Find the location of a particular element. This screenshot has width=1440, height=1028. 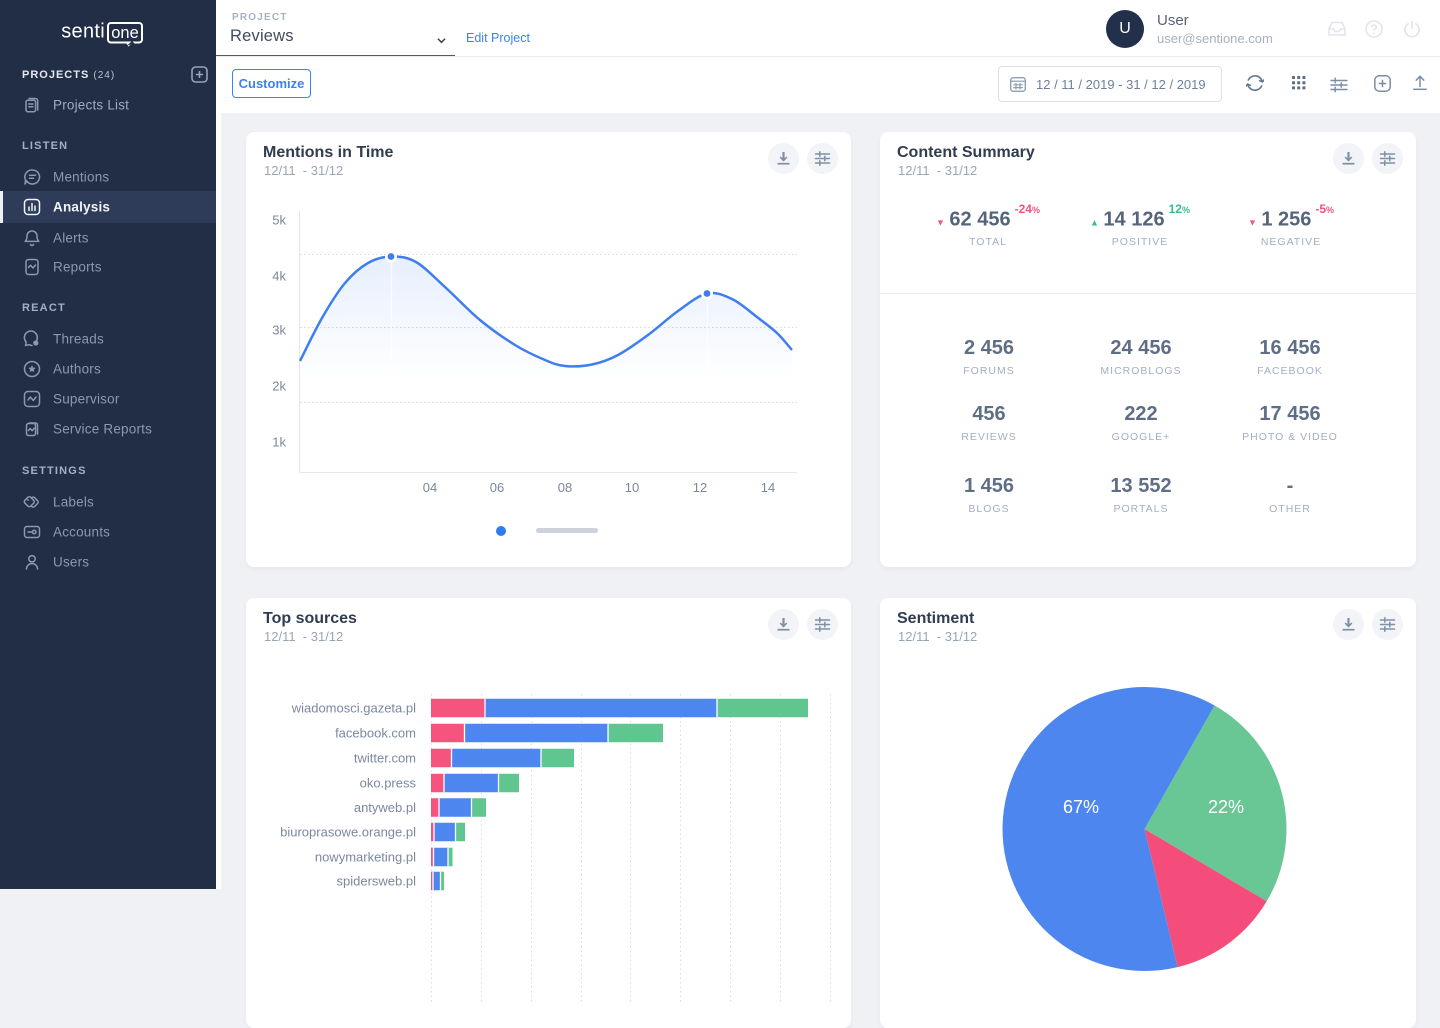

svg-text: nowymarketing.pl is located at coordinates (365, 857).